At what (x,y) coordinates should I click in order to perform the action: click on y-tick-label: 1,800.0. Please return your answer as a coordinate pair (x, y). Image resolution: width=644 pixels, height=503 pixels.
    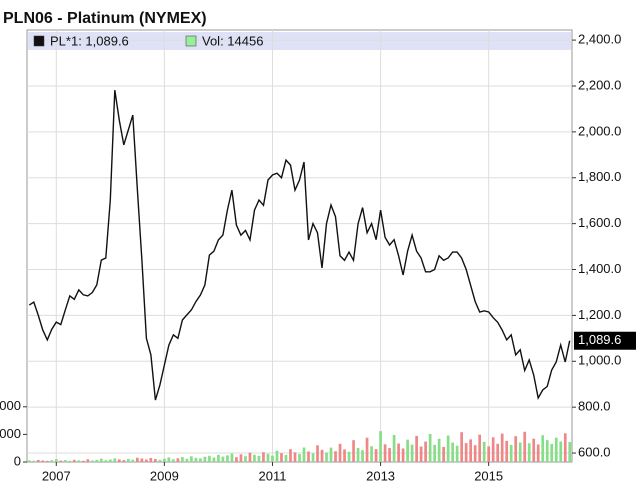
    Looking at the image, I should click on (599, 176).